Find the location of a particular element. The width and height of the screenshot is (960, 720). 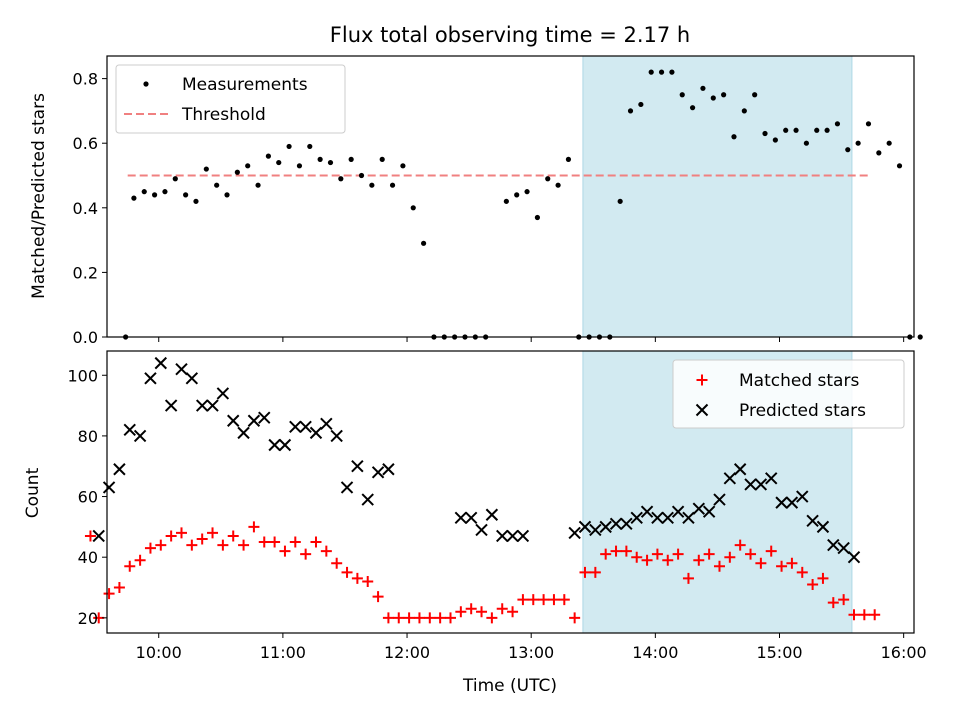

top-chart-ytick-label: 0.4 is located at coordinates (85, 208).